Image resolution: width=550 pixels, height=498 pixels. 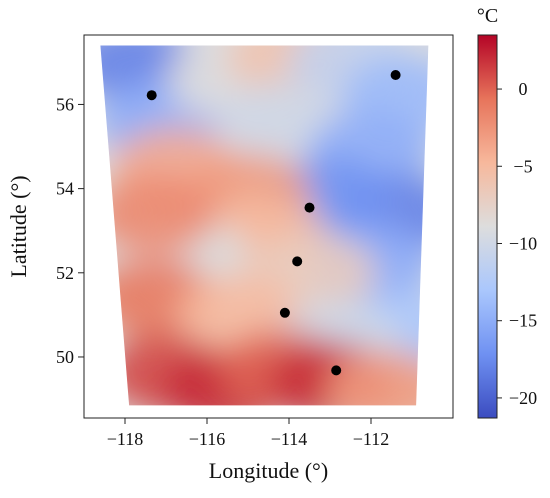 What do you see at coordinates (523, 89) in the screenshot?
I see `colorbar-tick-label: 0` at bounding box center [523, 89].